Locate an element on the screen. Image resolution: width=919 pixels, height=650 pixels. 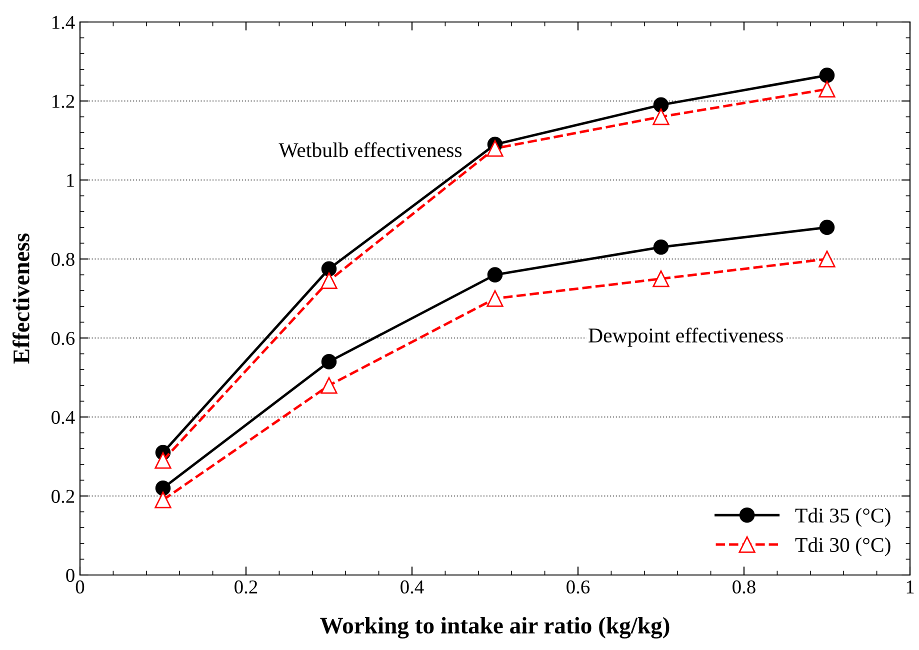
legend-label: Tdi 30 (°C) is located at coordinates (842, 546).